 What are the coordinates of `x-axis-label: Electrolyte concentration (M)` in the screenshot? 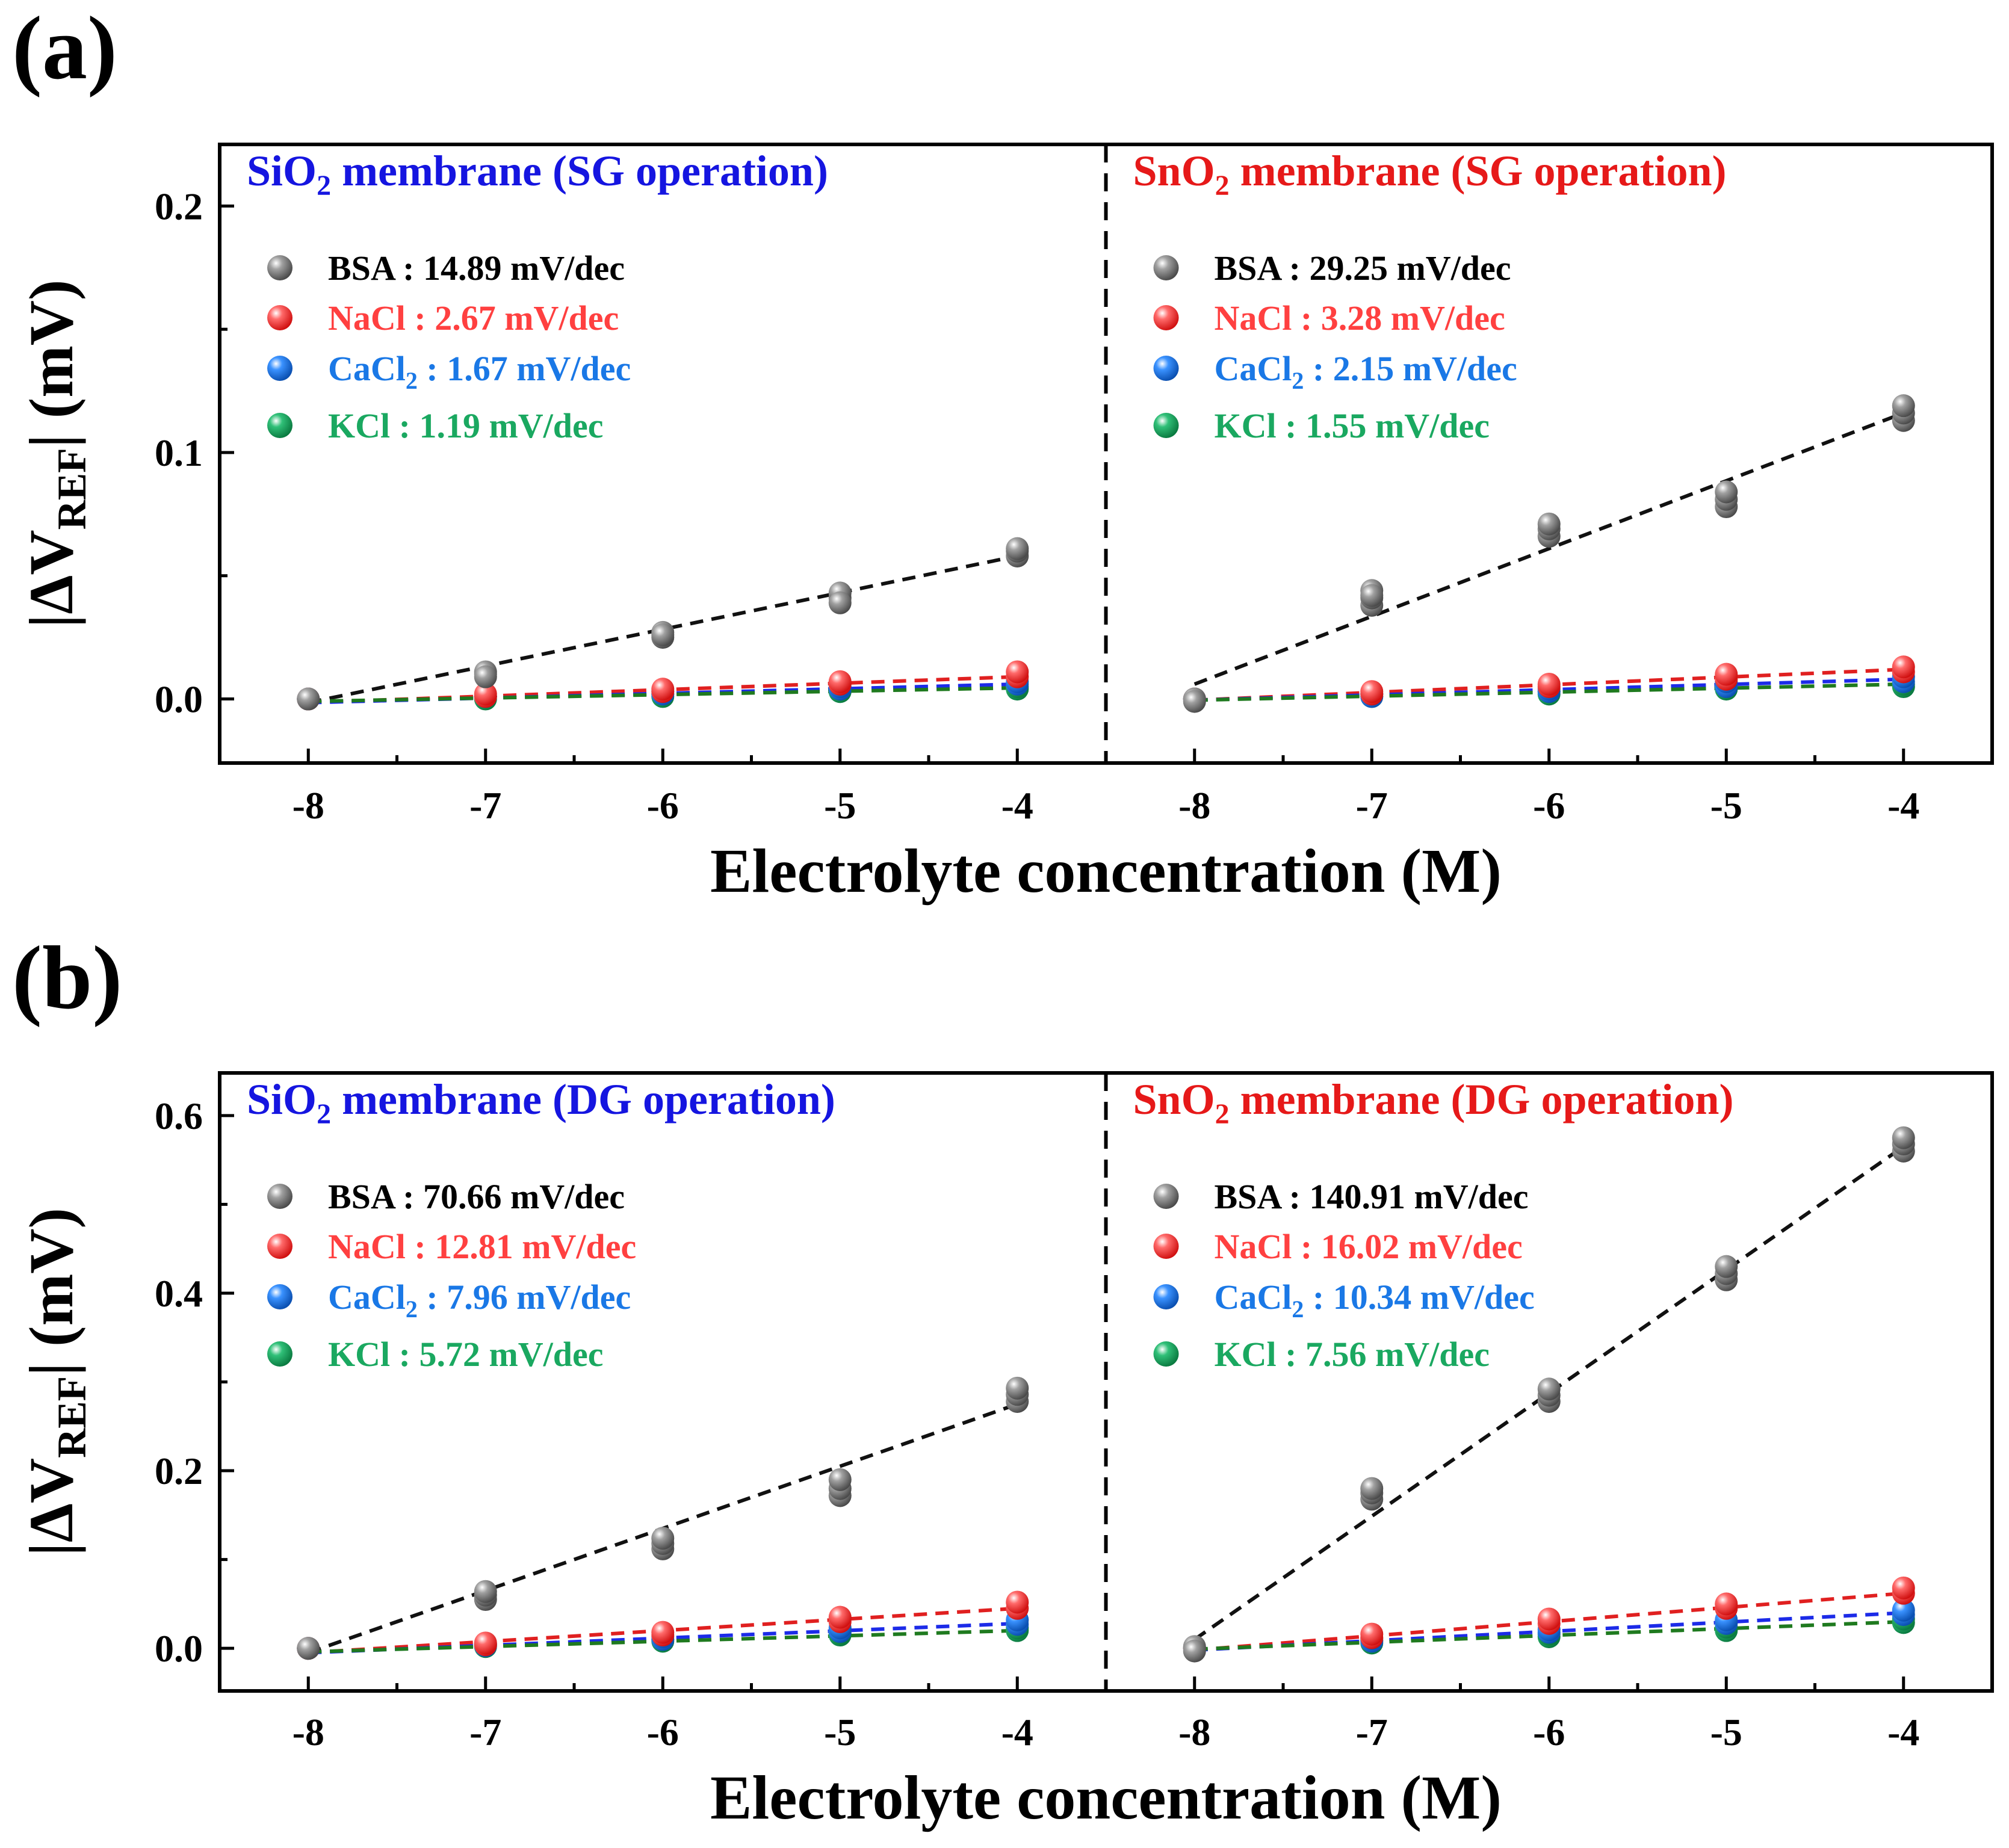 It's located at (1106, 871).